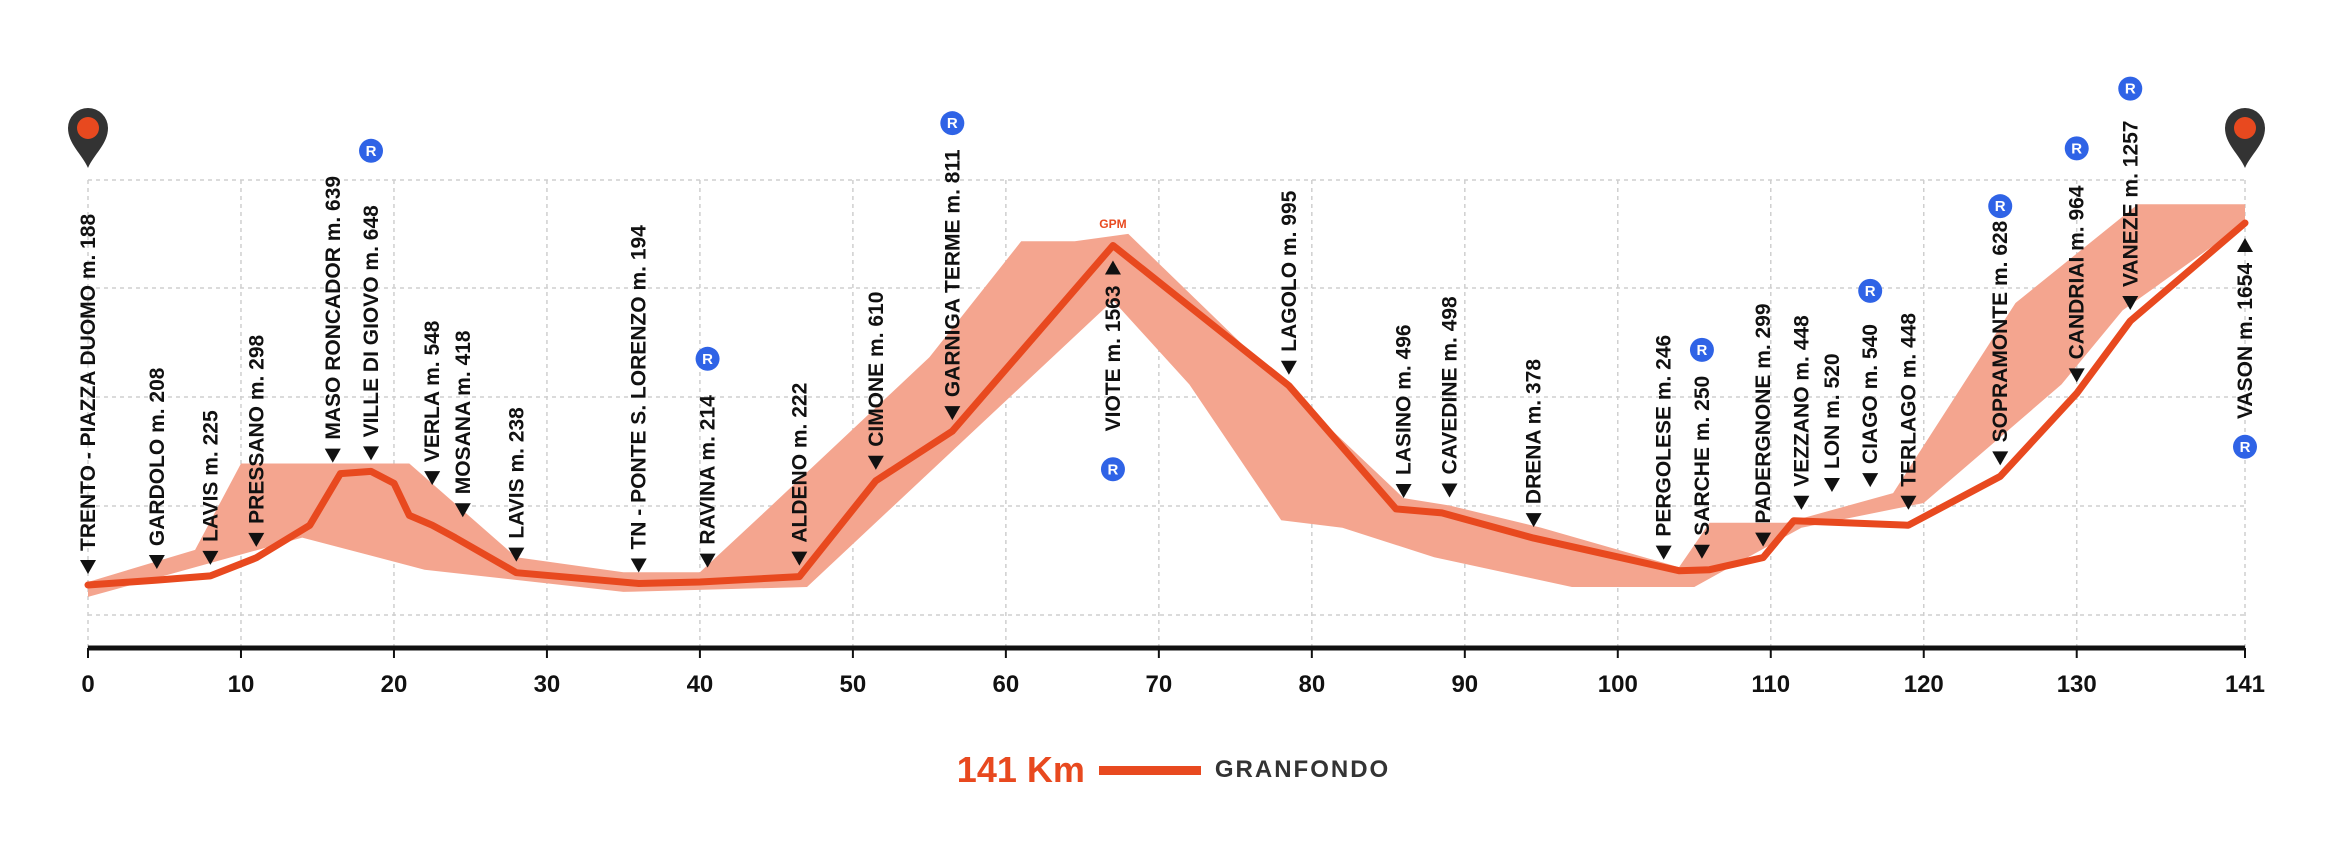 The width and height of the screenshot is (2347, 847). What do you see at coordinates (1870, 394) in the screenshot?
I see `waypoint-label: CIAGO m. 540` at bounding box center [1870, 394].